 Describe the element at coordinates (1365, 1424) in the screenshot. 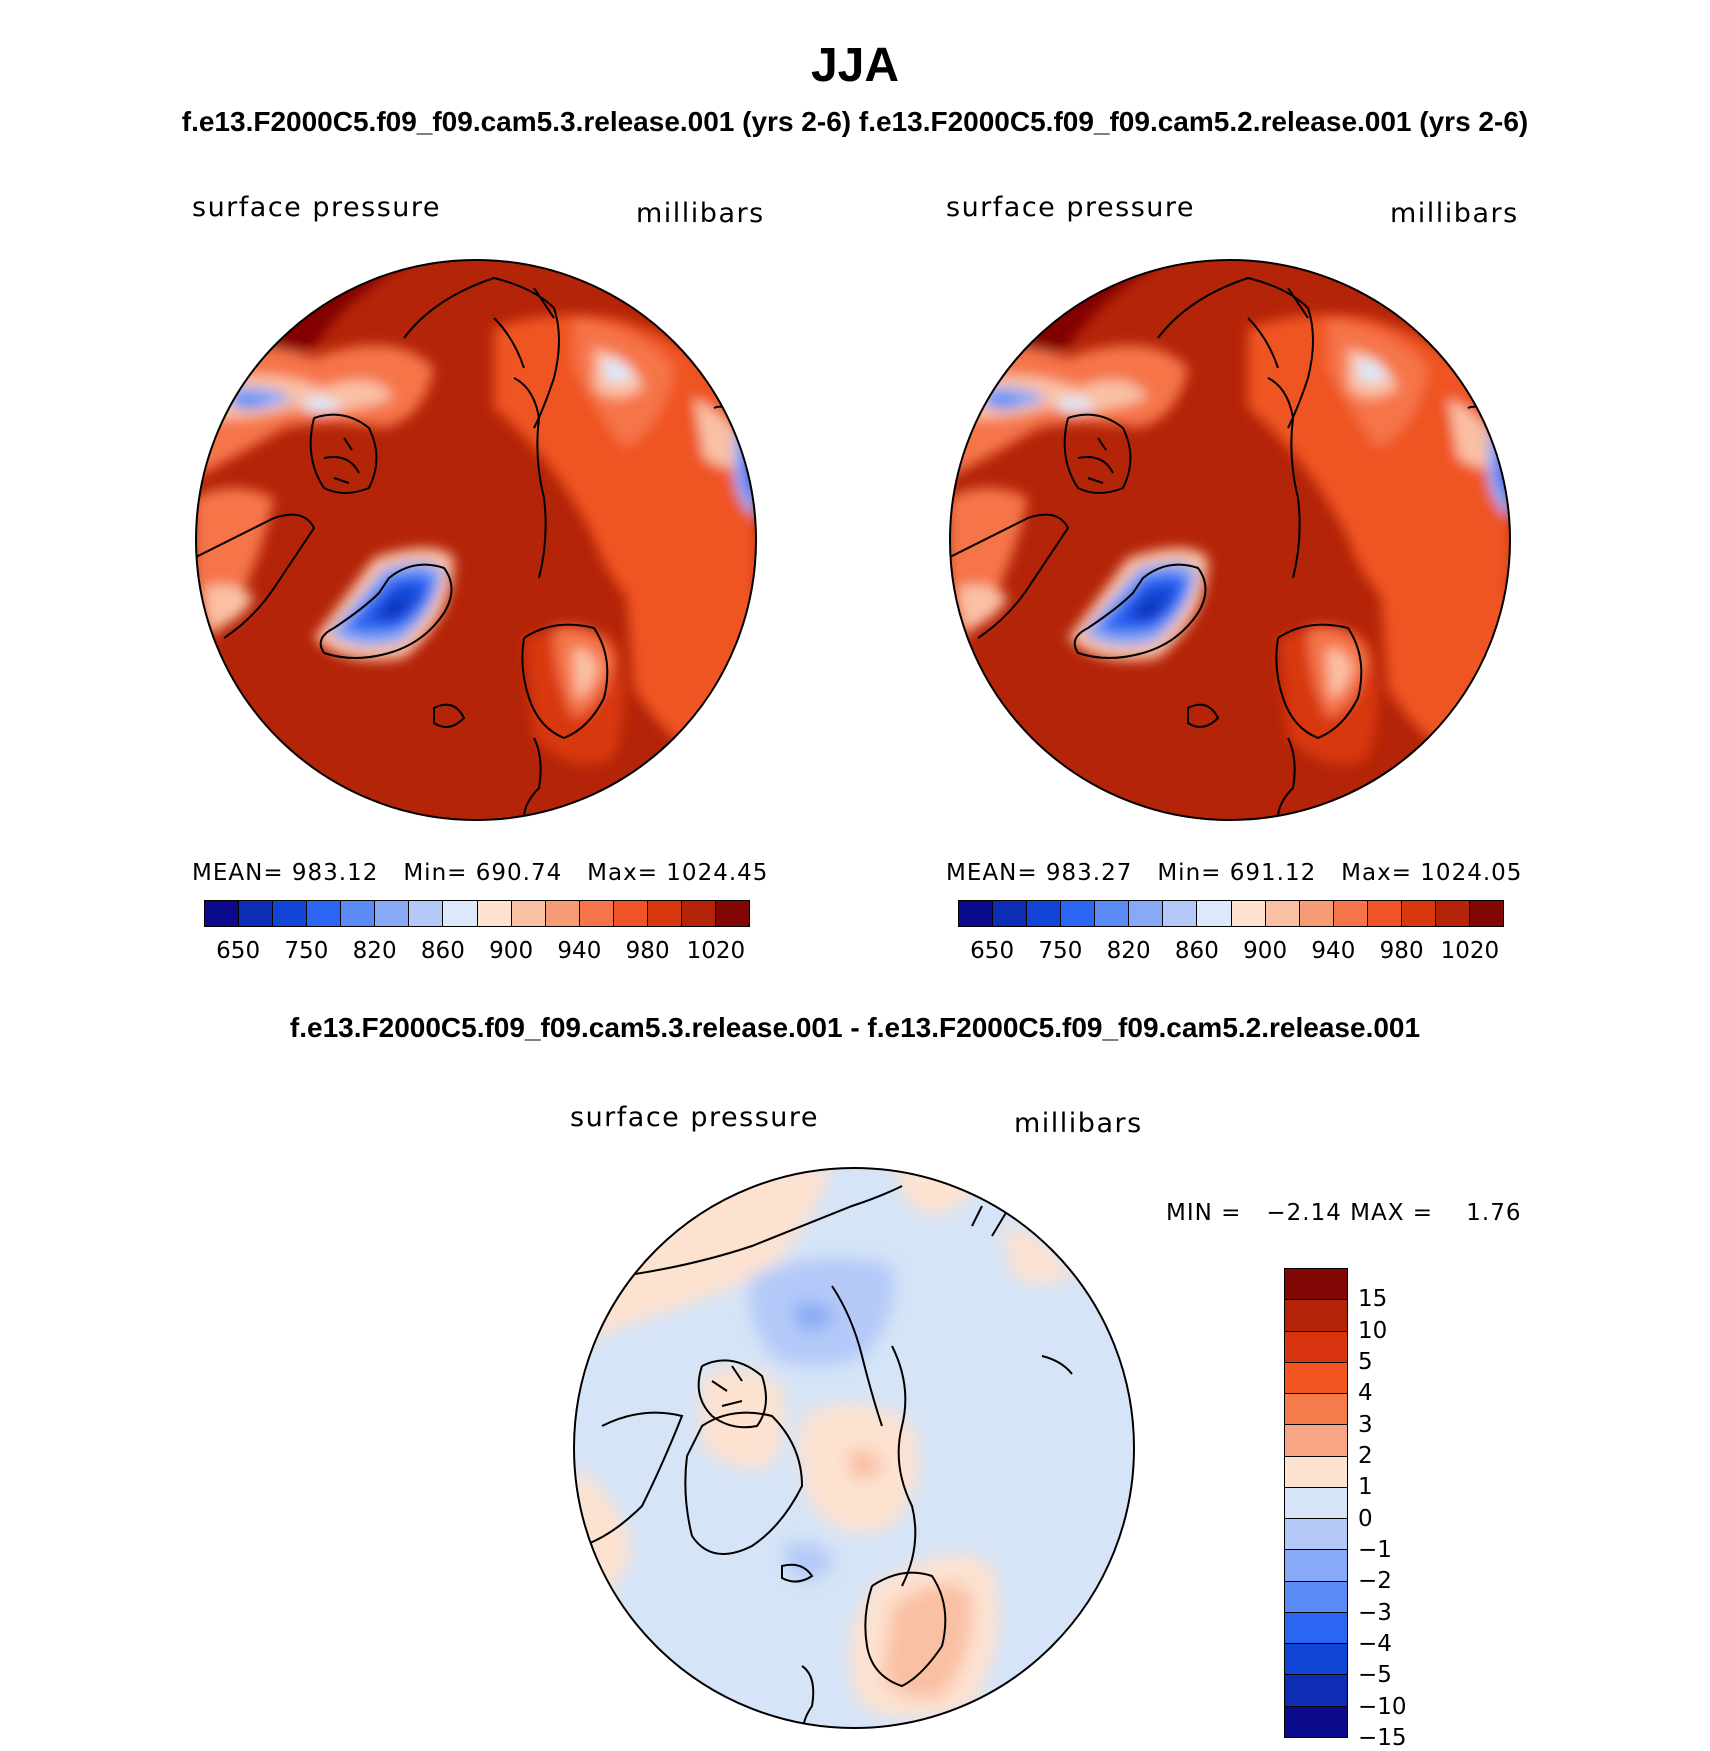

I see `colorbar-tick-label: 3` at that location.